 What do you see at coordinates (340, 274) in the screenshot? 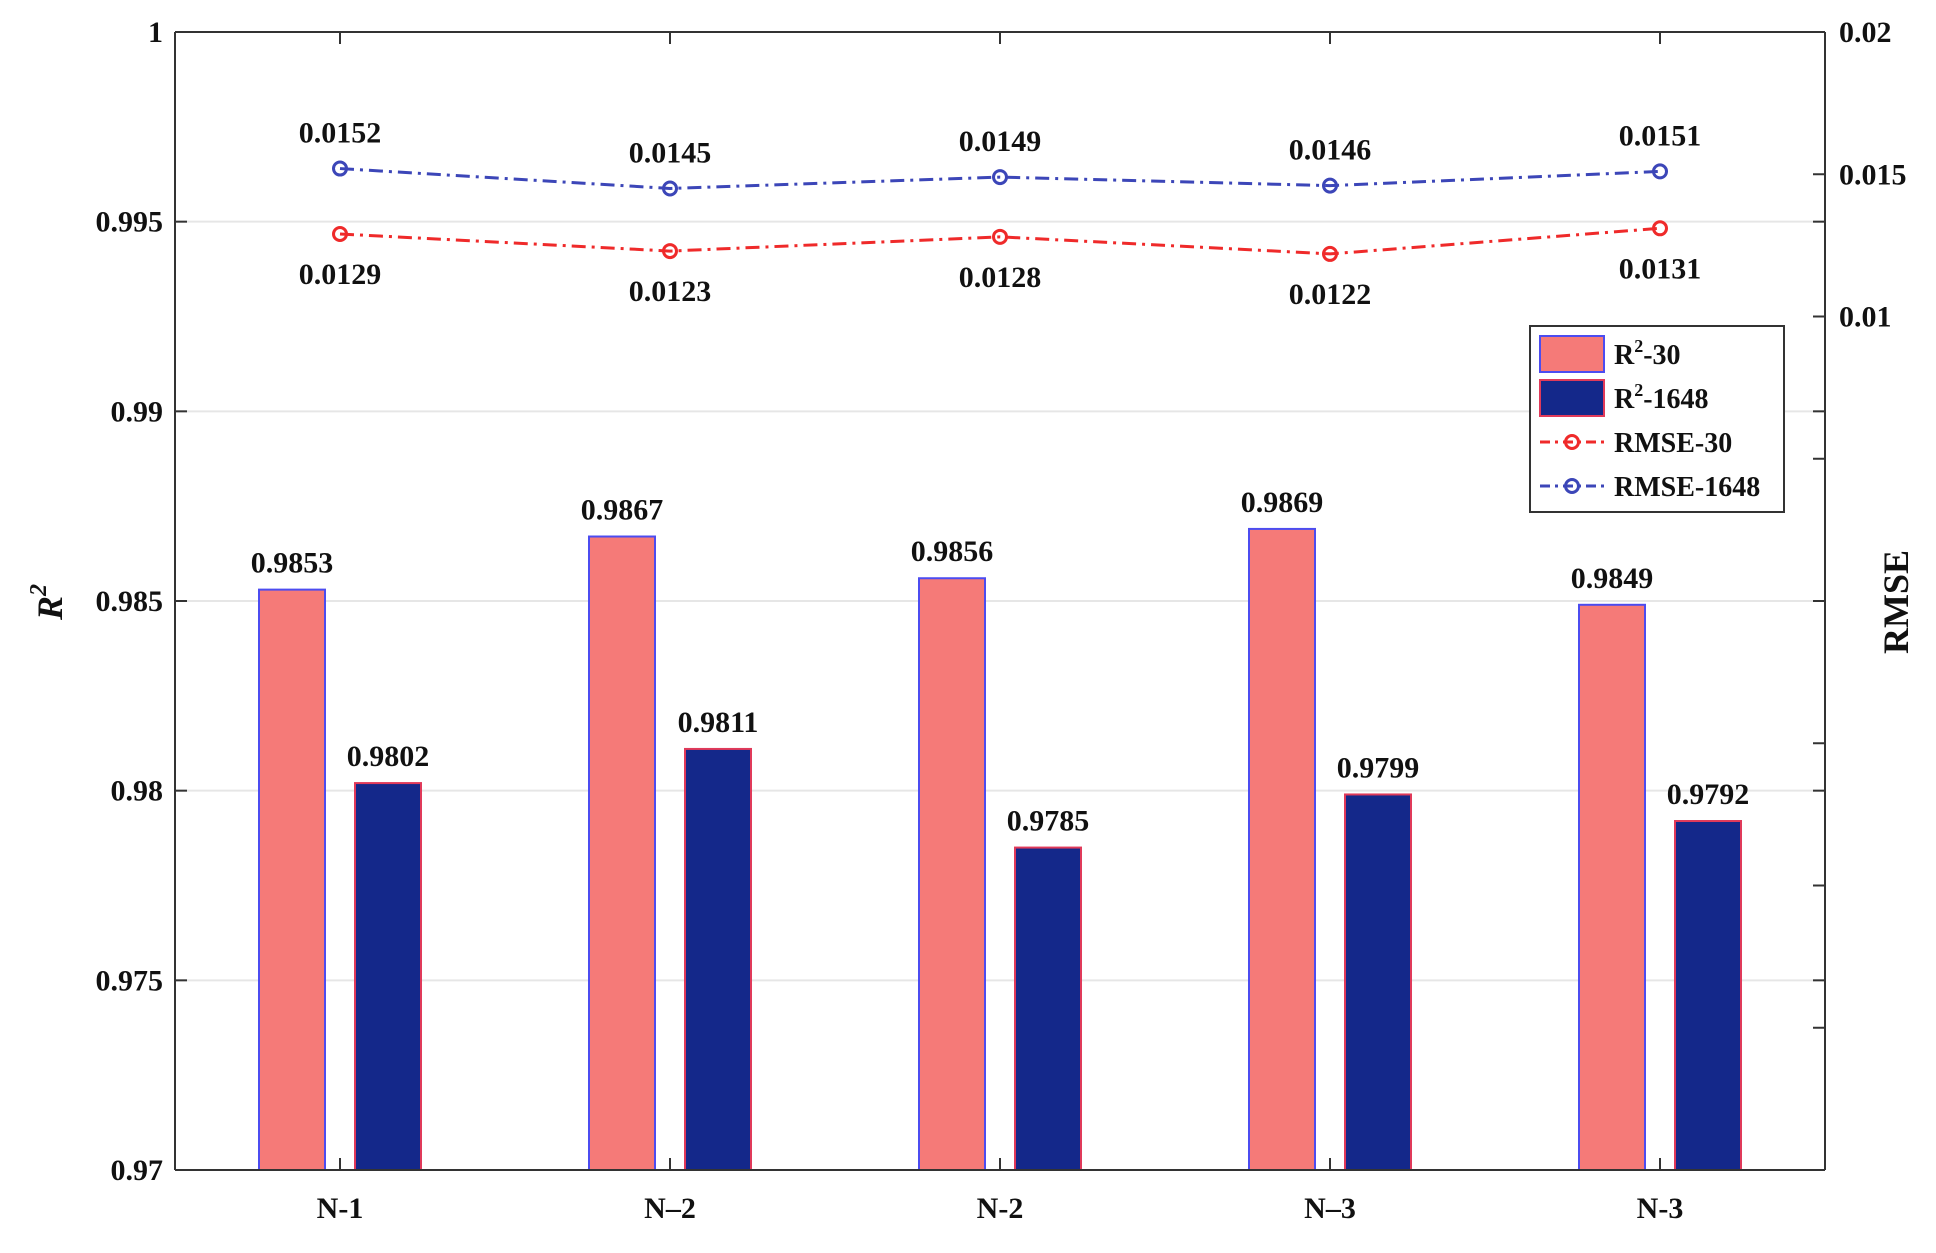
I see `line-value-label: 0.0129` at bounding box center [340, 274].